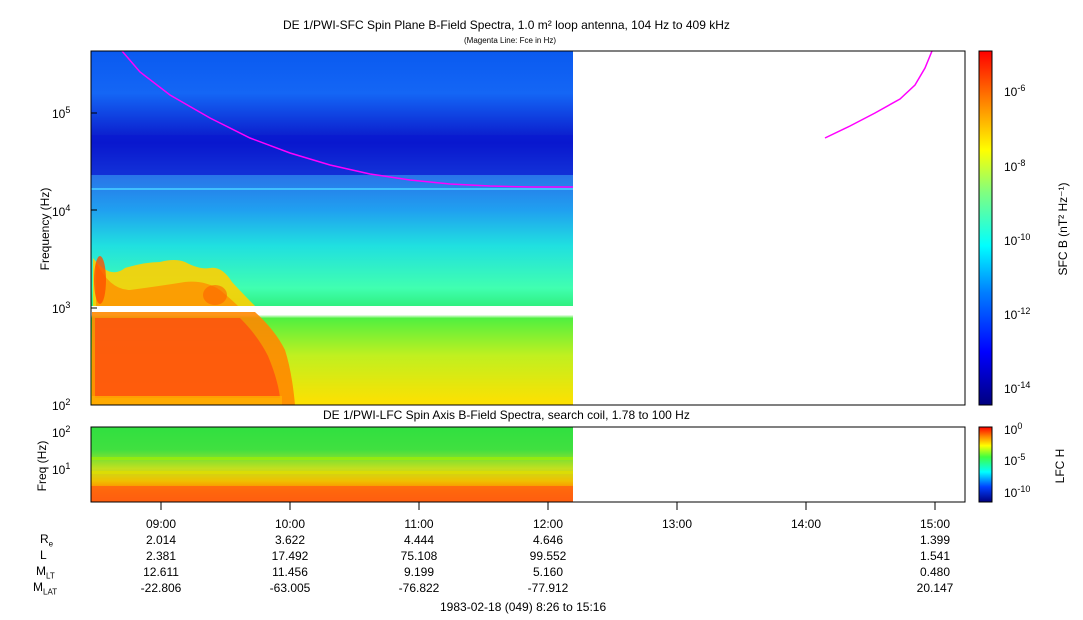 This screenshot has width=1083, height=620. Describe the element at coordinates (290, 588) in the screenshot. I see `eph-mlat-1000: -63.005` at that location.